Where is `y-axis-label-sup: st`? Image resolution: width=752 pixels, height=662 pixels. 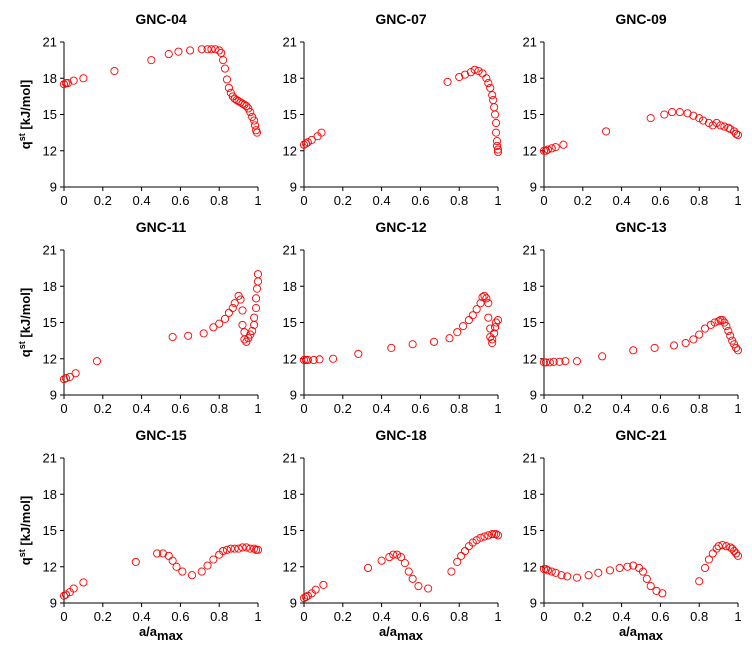
y-axis-label-sup: st is located at coordinates (22, 553).